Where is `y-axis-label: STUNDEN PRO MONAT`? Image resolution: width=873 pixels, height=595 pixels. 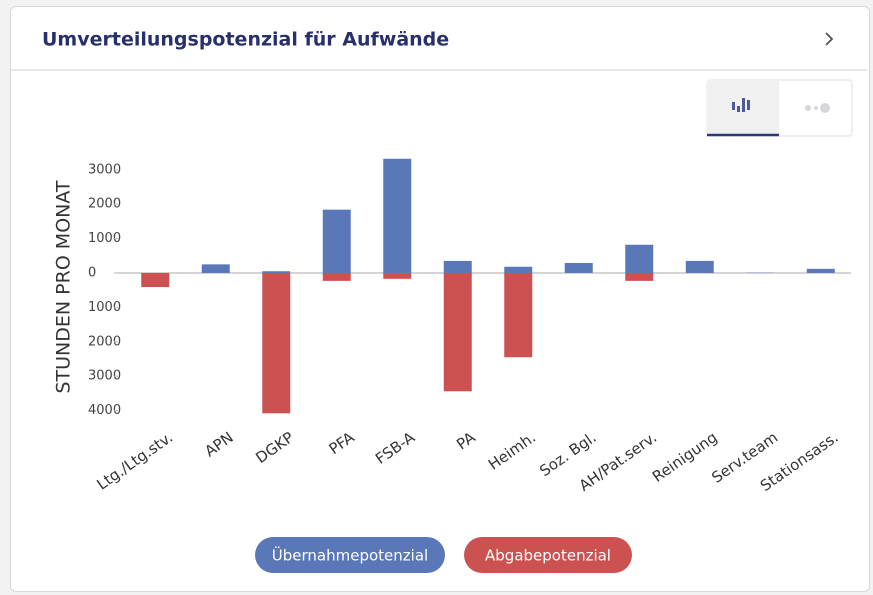
y-axis-label: STUNDEN PRO MONAT is located at coordinates (64, 286).